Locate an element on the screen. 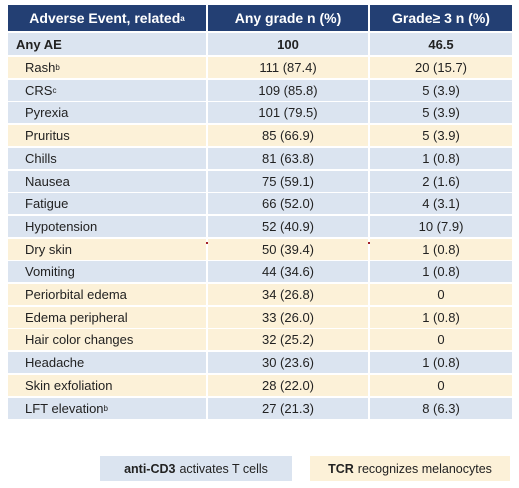 The height and width of the screenshot is (488, 519). cell-text: Skin exfoliation is located at coordinates (69, 385).